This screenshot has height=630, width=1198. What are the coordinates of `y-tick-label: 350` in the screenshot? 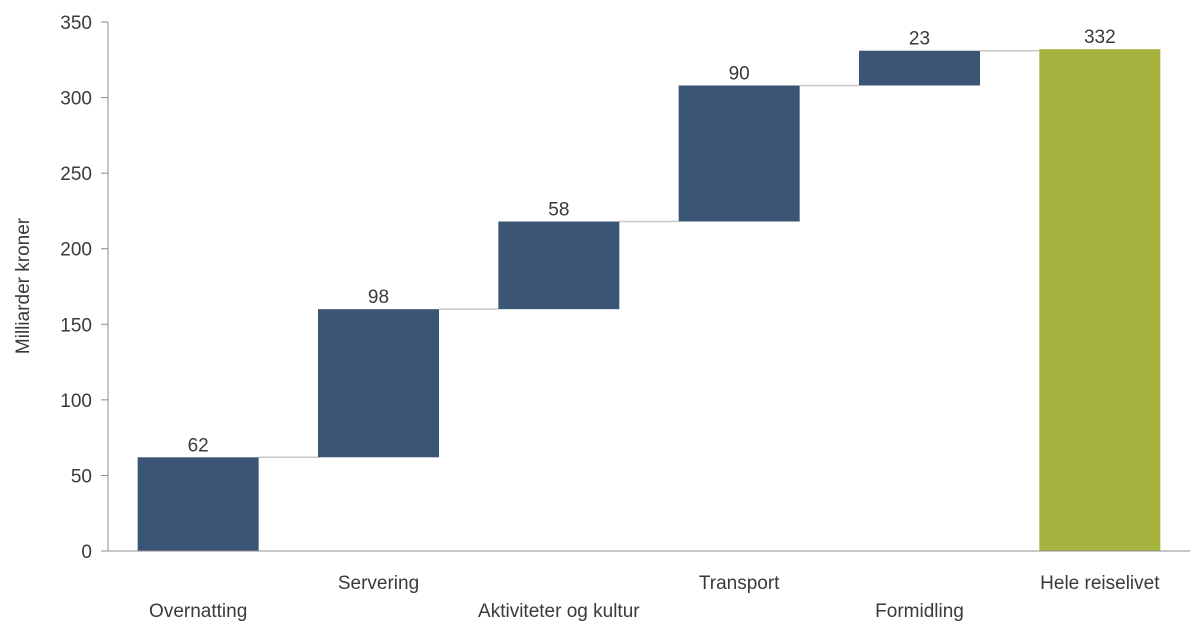 It's located at (76, 23).